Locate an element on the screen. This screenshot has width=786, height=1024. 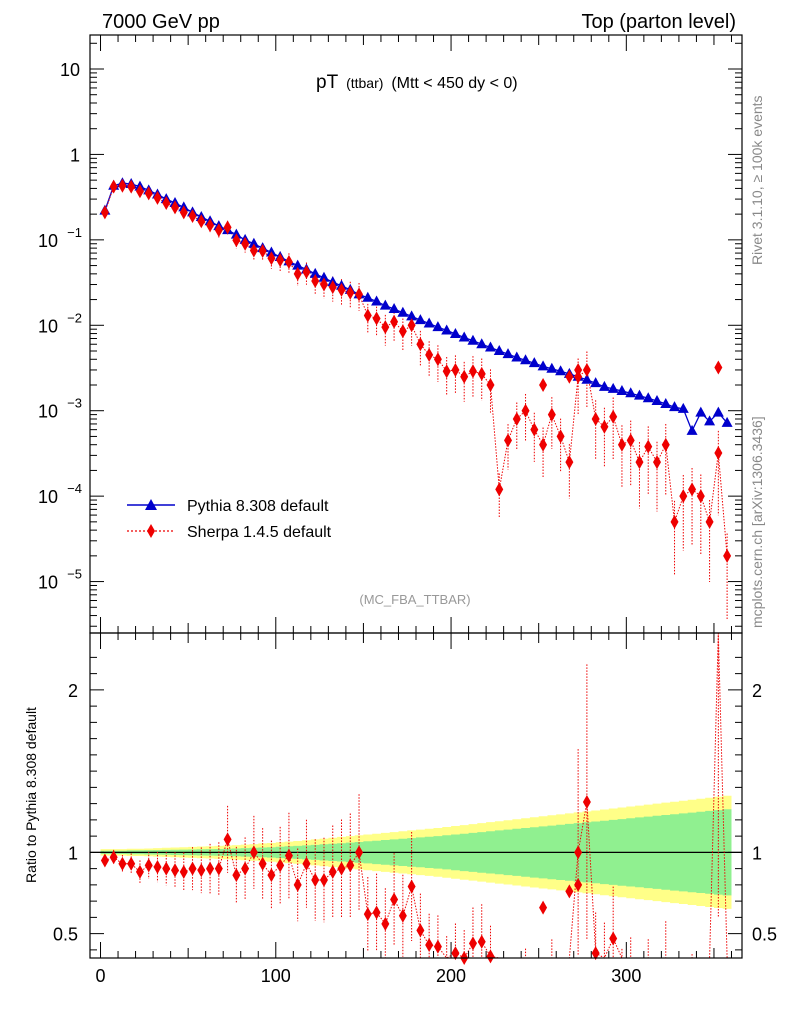
ratio-band-group is located at coordinates (416, 852).